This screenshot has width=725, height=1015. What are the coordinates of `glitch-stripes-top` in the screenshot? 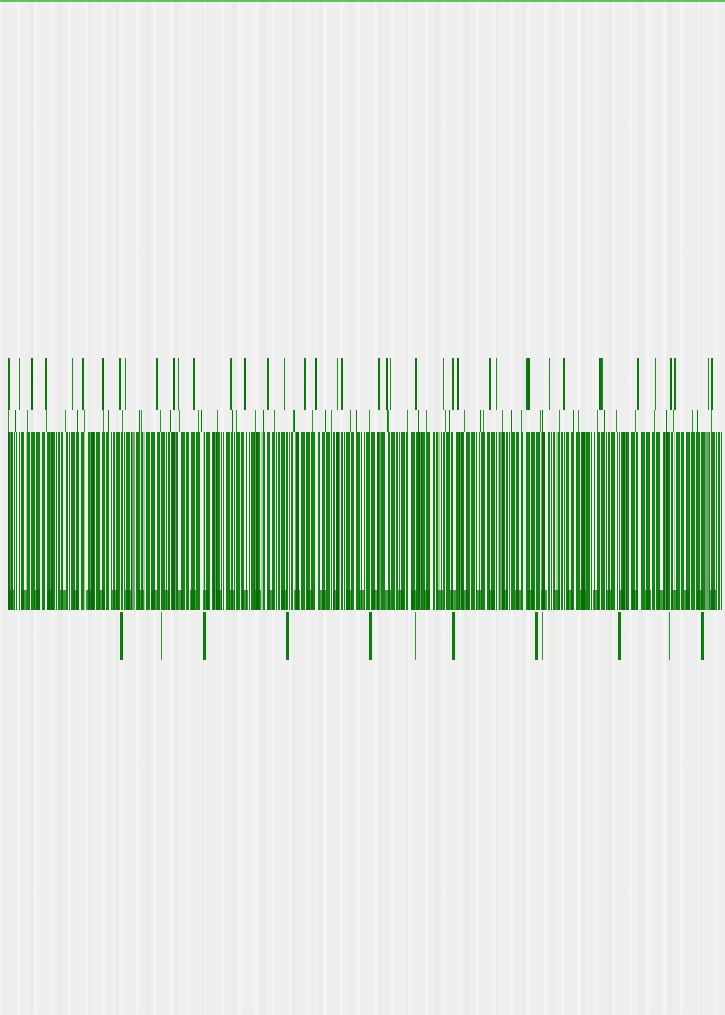 It's located at (365, 384).